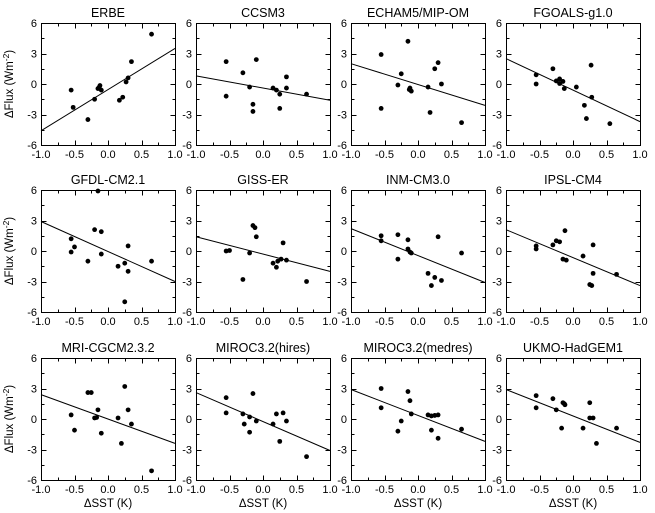  What do you see at coordinates (418, 13) in the screenshot?
I see `subplot-title: ECHAM5/MIP-OM` at bounding box center [418, 13].